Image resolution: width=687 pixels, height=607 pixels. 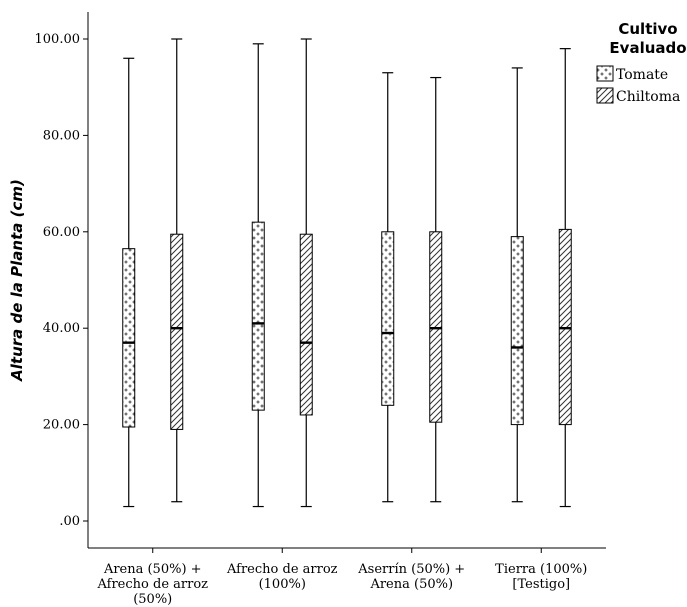 I want to click on y-tick-label: 80.00, so click(x=61, y=135).